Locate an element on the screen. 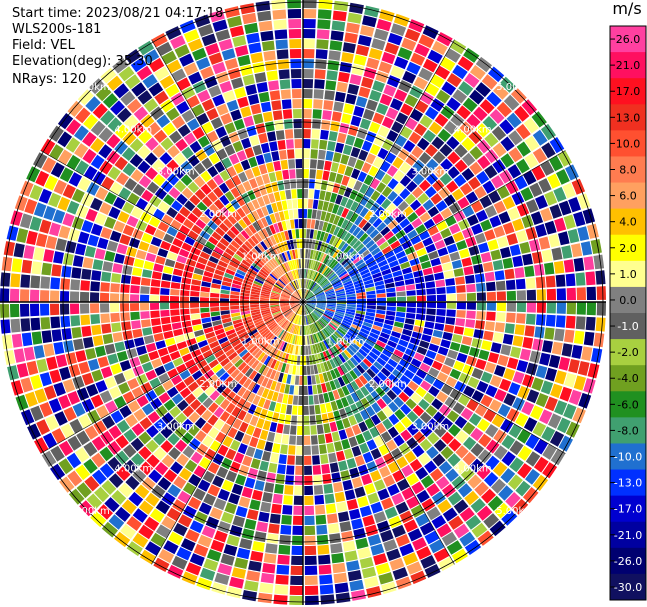 This screenshot has width=647, height=607. colorbar-tick-label: 2.0 is located at coordinates (628, 248).